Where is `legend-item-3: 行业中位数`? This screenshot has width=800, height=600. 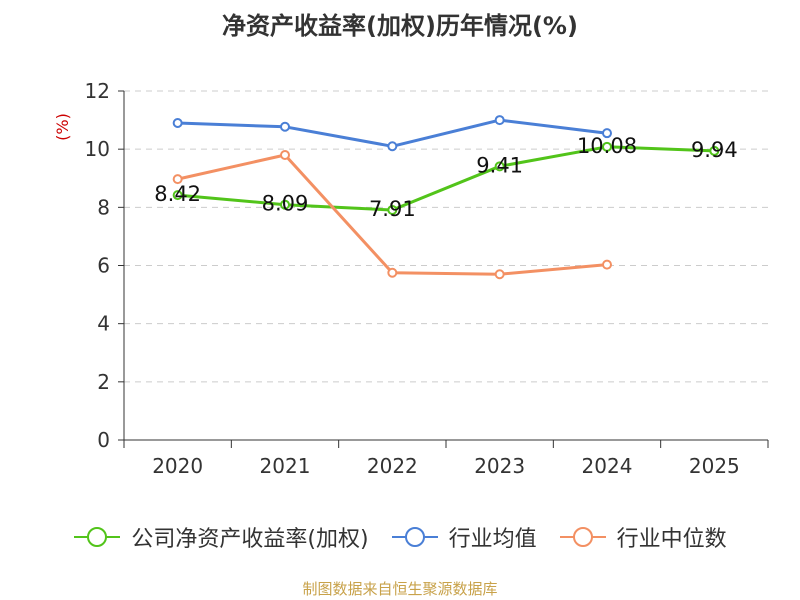 legend-item-3: 行业中位数 is located at coordinates (643, 537).